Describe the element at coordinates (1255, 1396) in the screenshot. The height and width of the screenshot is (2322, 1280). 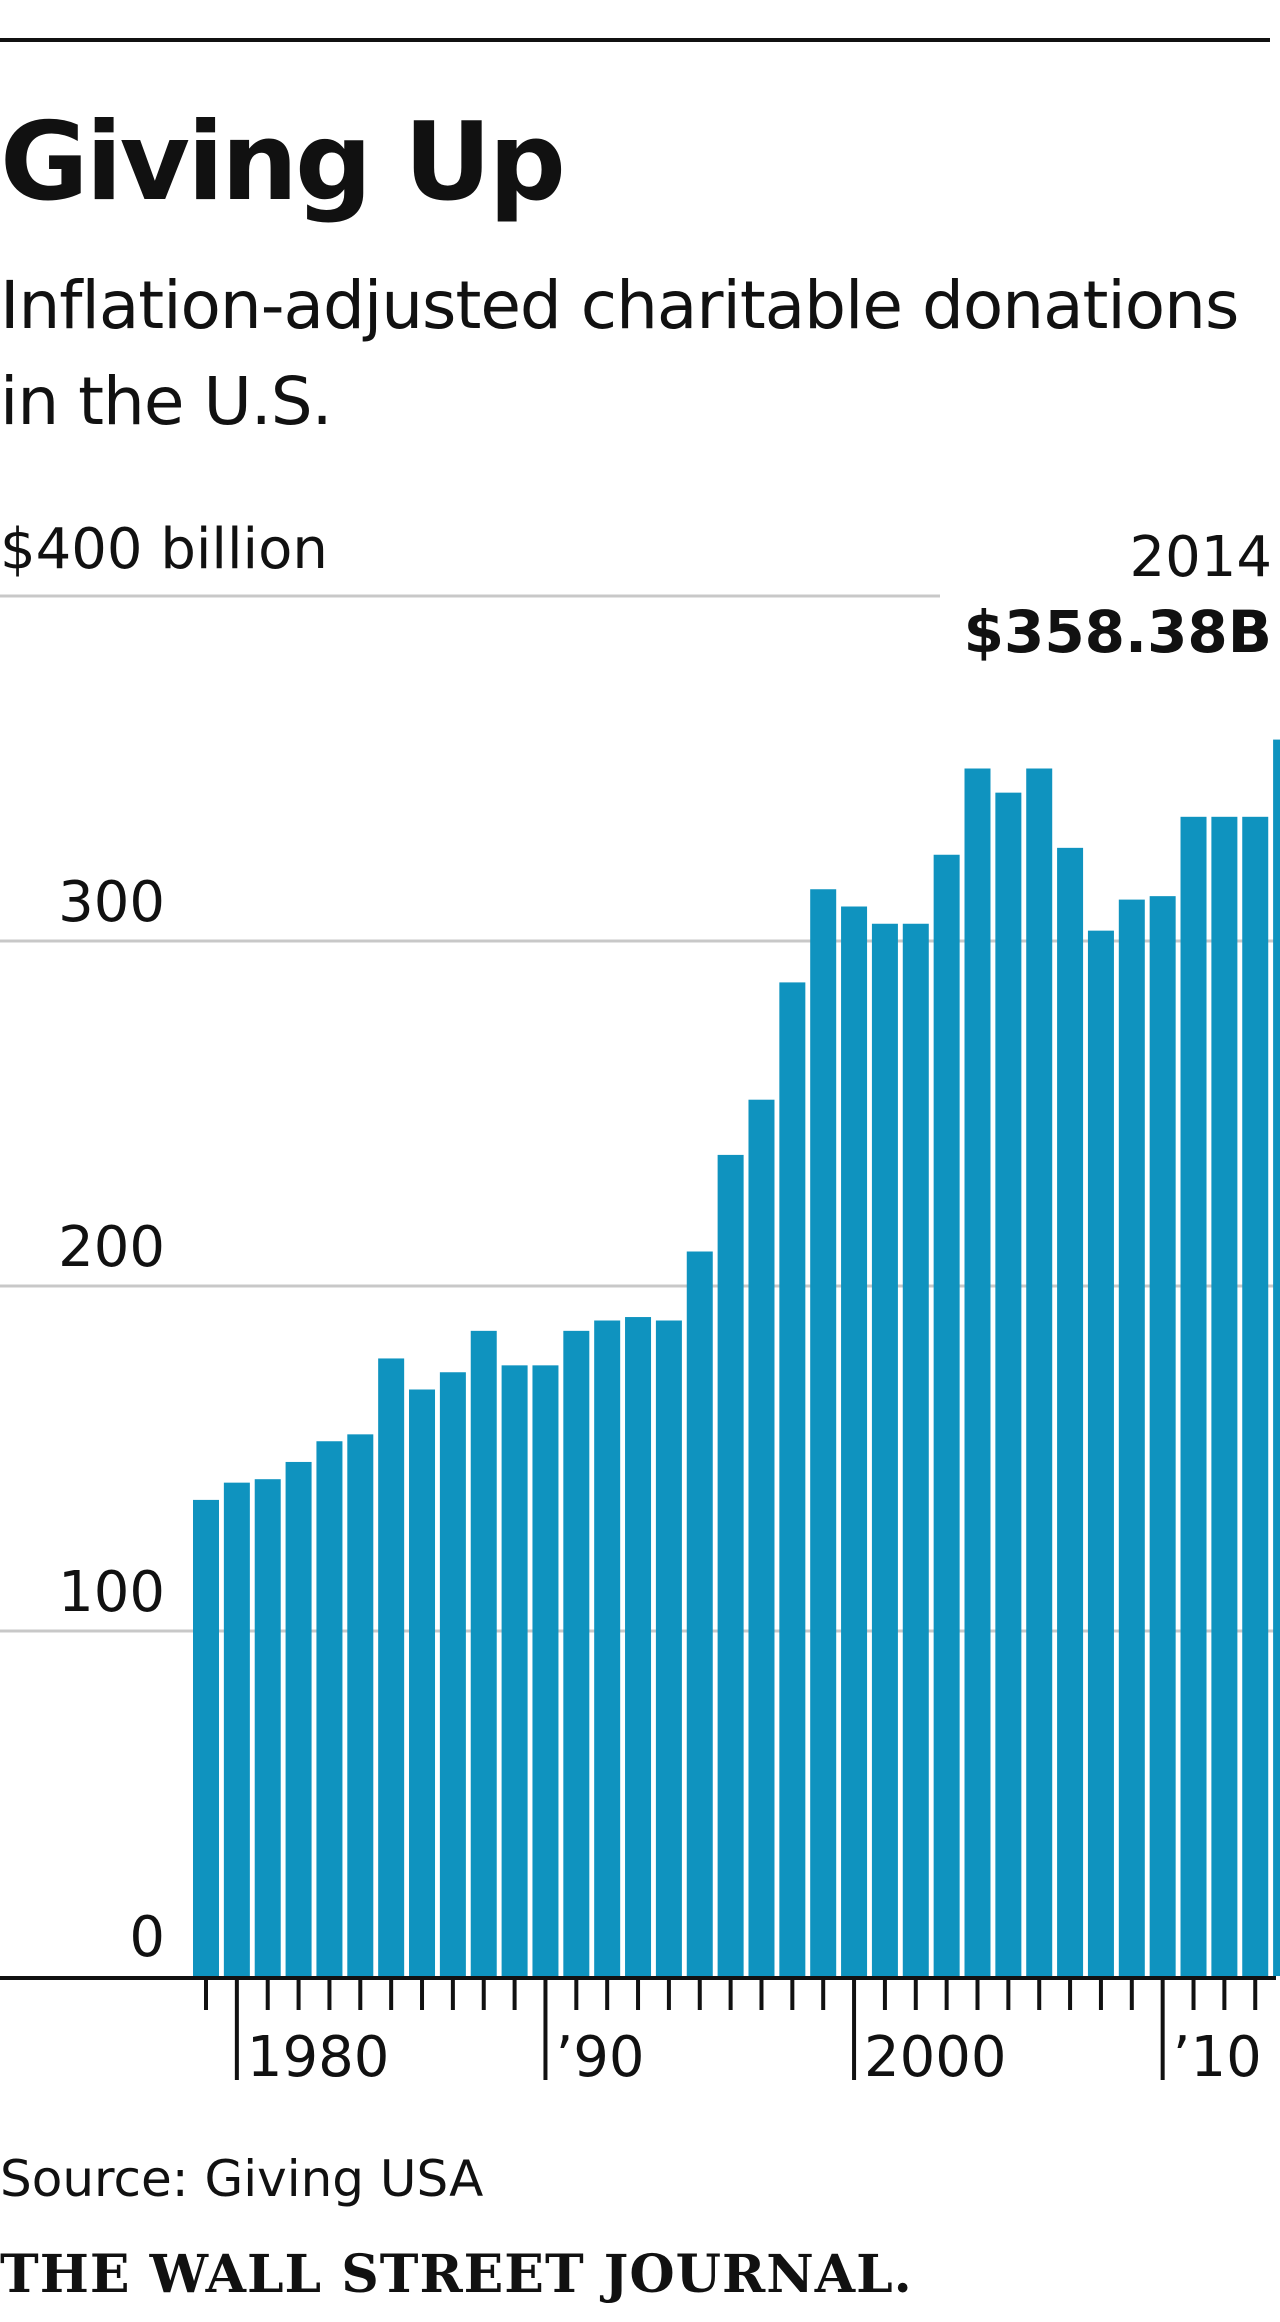
I see `bar-2013` at that location.